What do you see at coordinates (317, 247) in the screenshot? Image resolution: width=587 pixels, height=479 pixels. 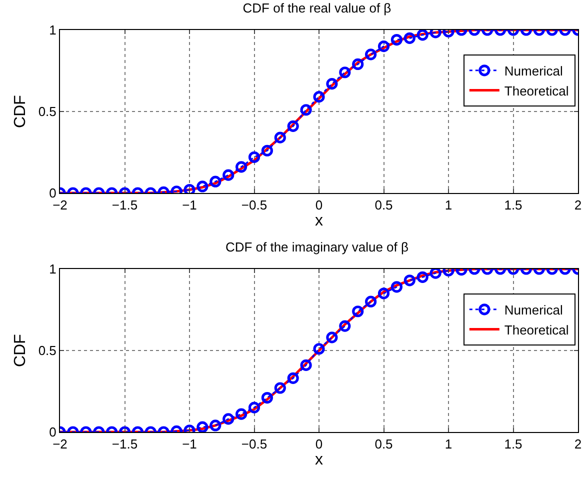 I see `chart-title: CDF of the imaginary value of β` at bounding box center [317, 247].